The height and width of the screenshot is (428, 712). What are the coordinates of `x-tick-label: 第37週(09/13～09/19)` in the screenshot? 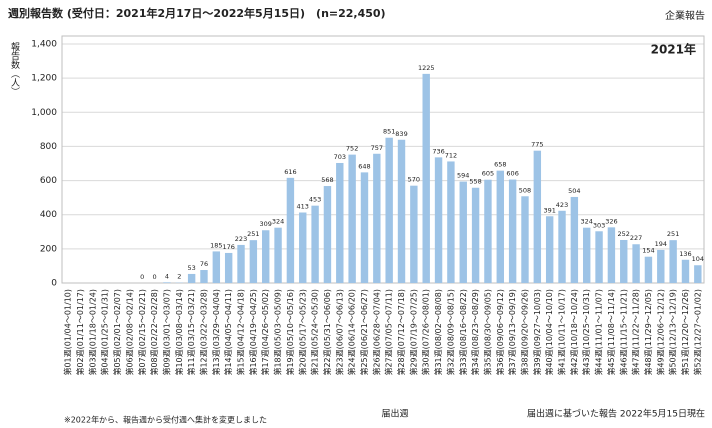 It's located at (512, 332).